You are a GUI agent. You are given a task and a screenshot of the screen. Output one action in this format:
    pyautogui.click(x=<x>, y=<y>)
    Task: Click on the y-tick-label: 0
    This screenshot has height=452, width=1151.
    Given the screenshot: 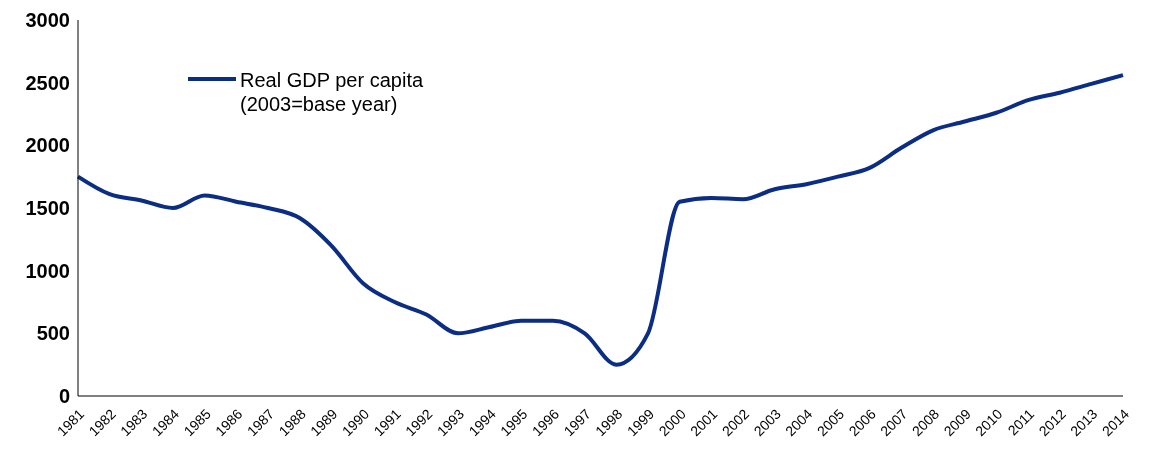 What is the action you would take?
    pyautogui.click(x=64, y=396)
    